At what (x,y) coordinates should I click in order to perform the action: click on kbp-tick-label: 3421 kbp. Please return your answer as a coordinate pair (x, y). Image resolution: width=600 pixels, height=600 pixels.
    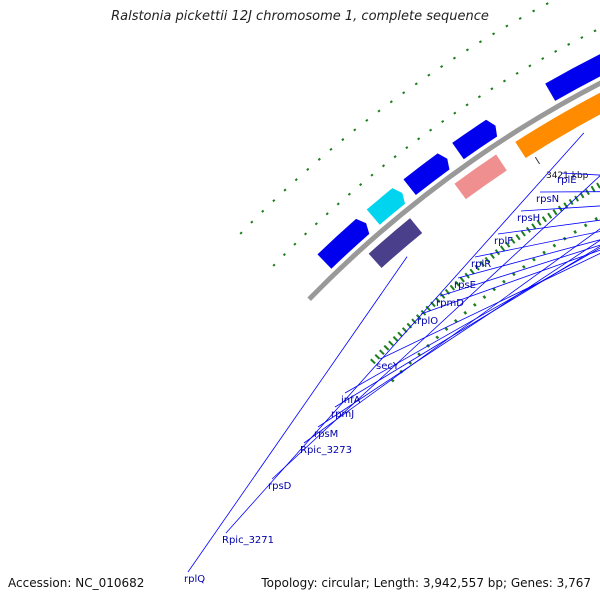
    Looking at the image, I should click on (567, 176).